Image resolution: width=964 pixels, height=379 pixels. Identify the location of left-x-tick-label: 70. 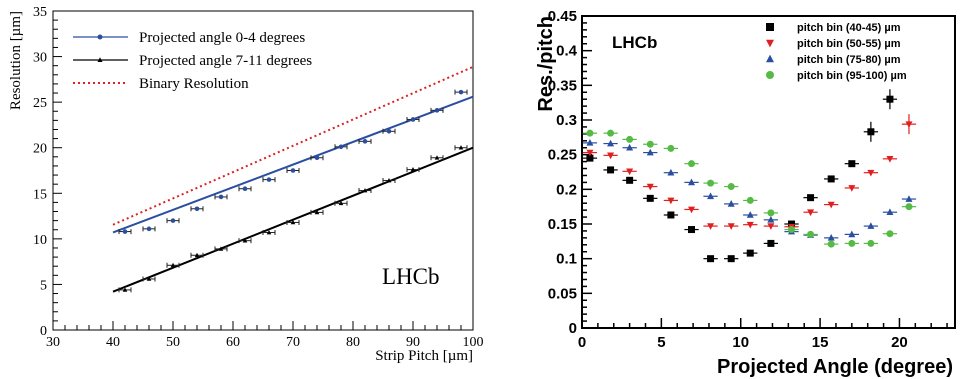
(293, 342).